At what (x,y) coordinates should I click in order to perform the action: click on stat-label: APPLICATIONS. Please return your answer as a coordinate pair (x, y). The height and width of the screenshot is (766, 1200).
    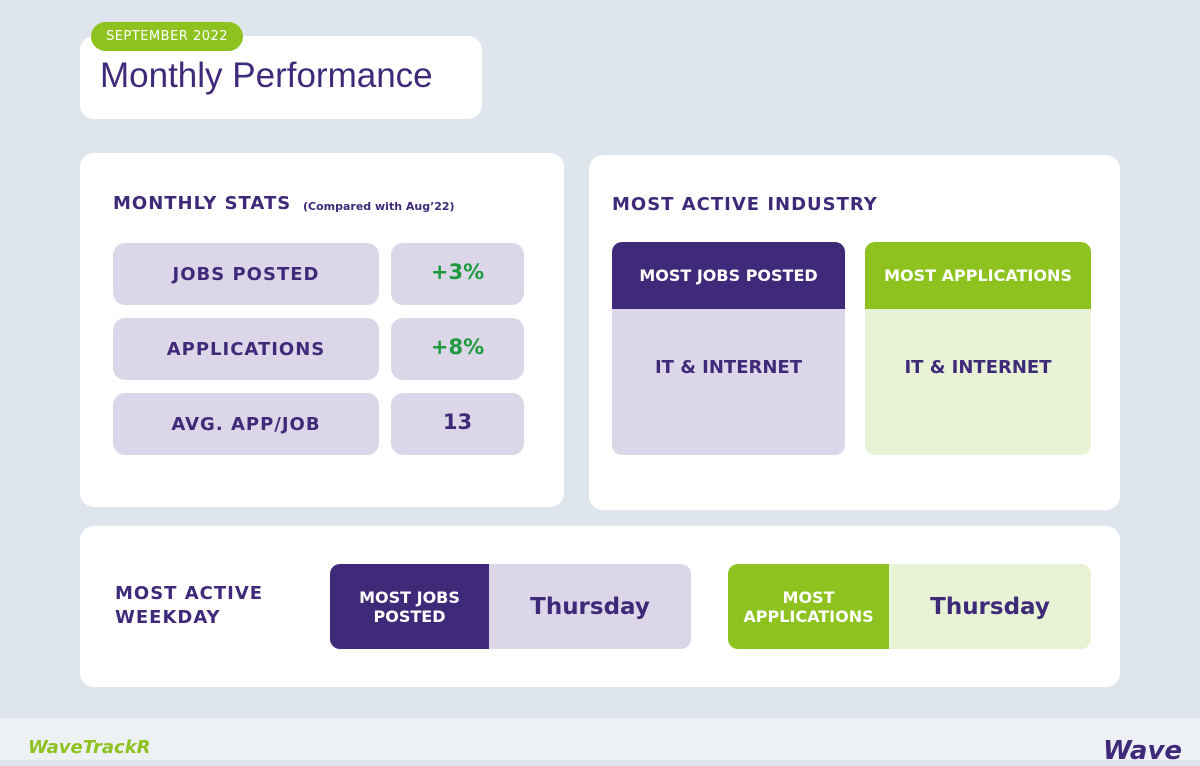
    Looking at the image, I should click on (246, 349).